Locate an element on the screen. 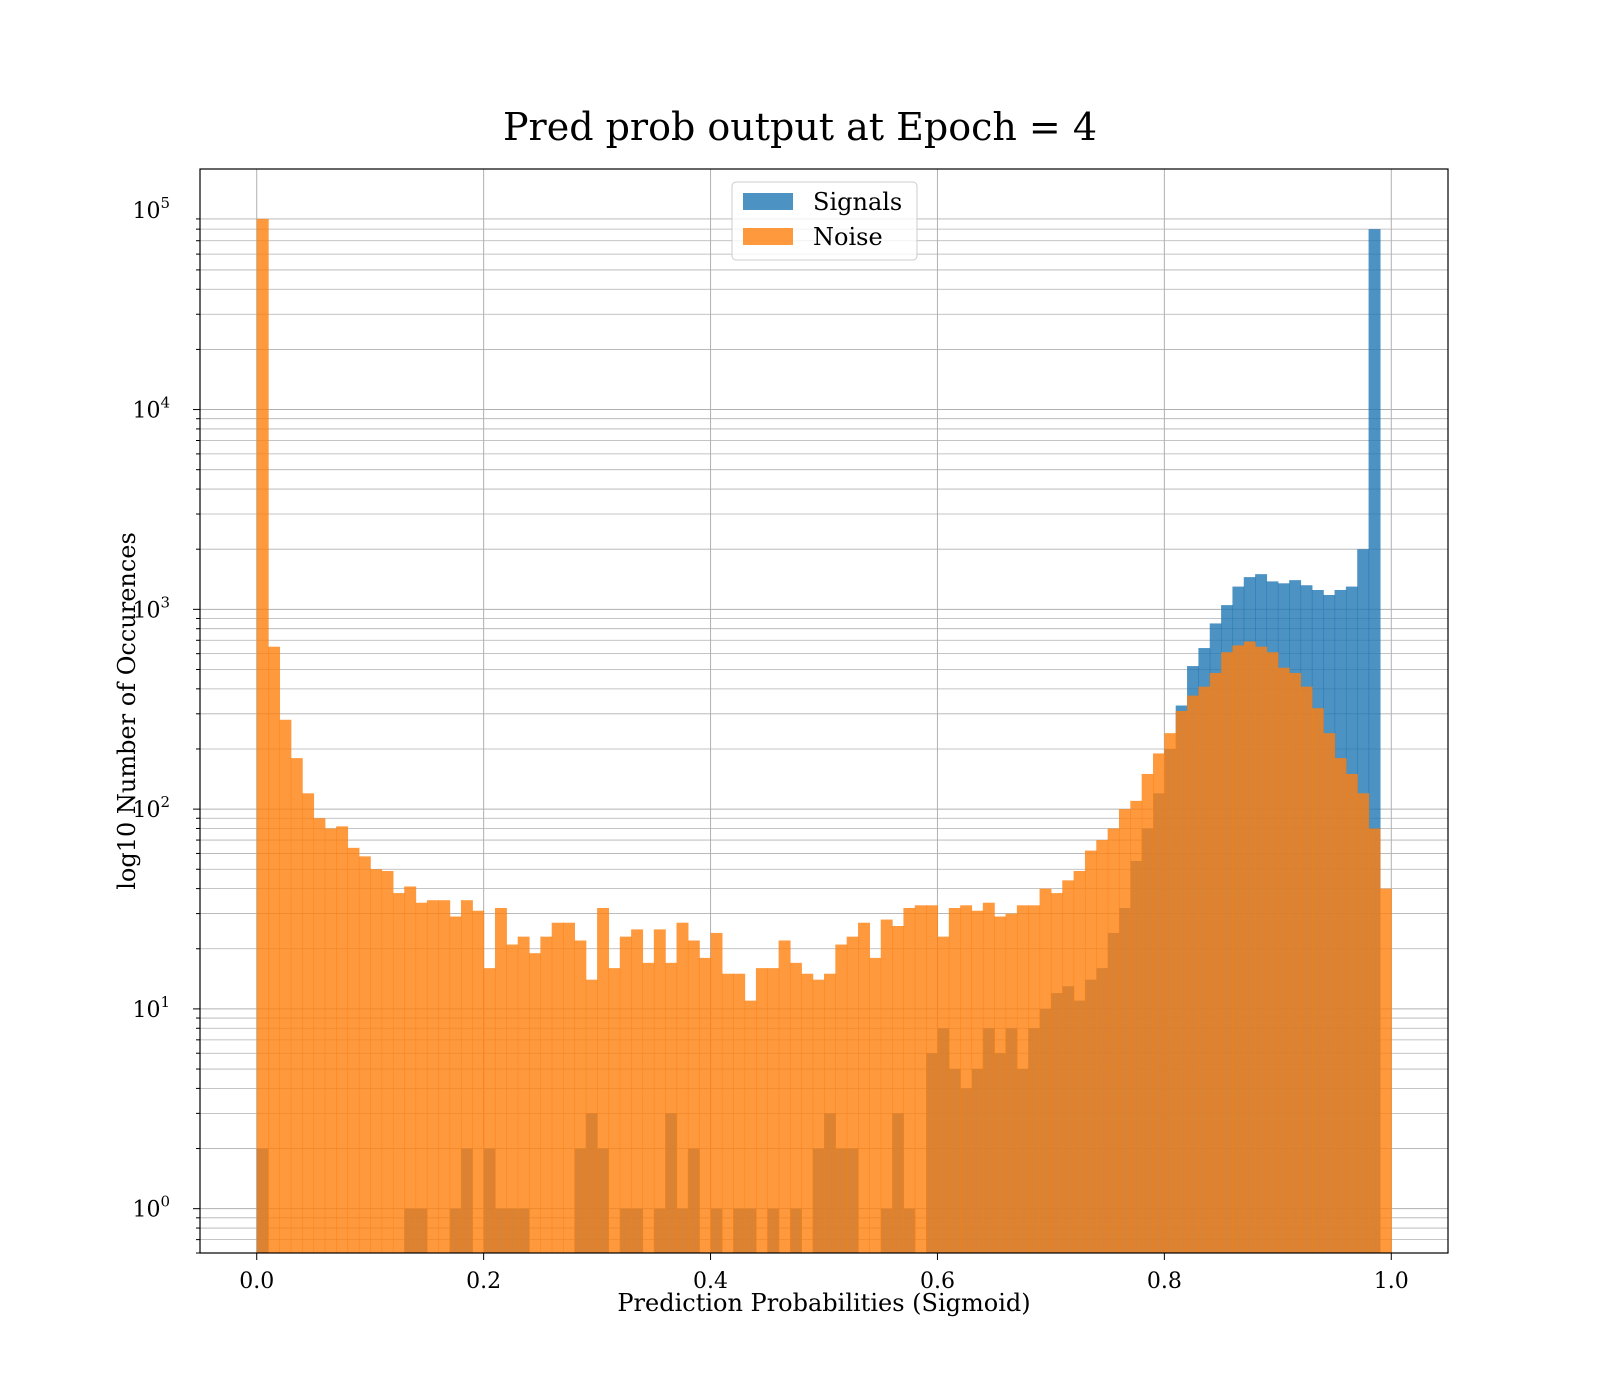 Image resolution: width=1600 pixels, height=1400 pixels. y-tick-label: 10⁵ is located at coordinates (151, 209).